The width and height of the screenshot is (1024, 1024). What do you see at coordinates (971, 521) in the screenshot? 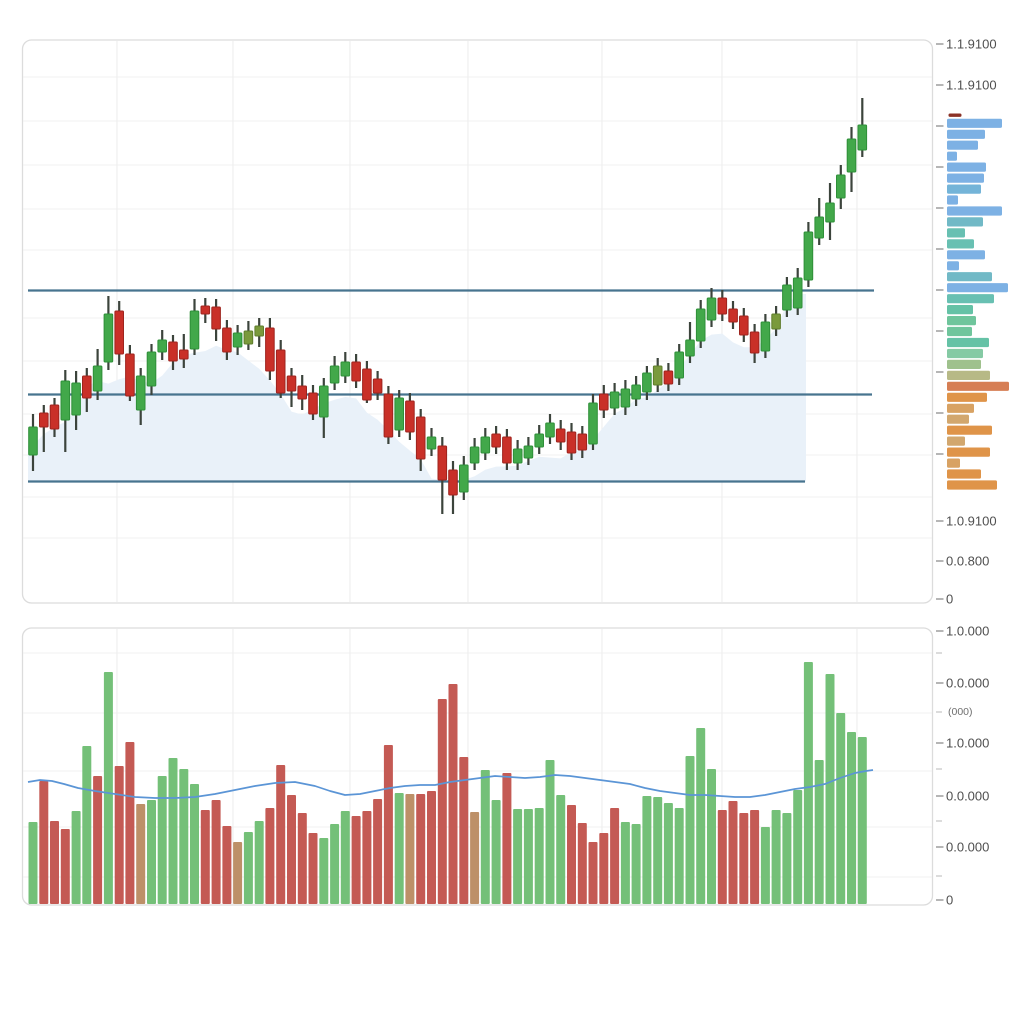
I see `svg-text: 1.0.9100` at bounding box center [971, 521].